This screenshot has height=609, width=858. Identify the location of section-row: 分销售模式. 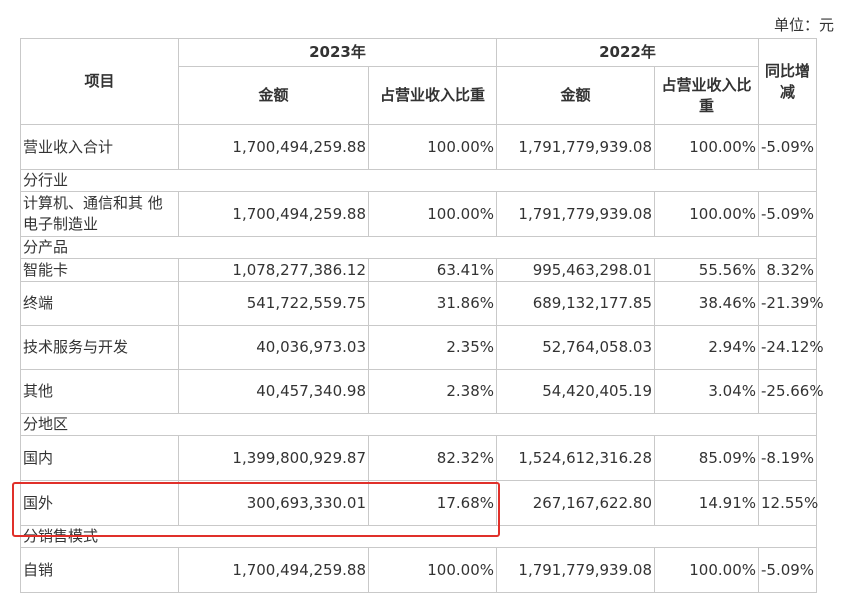
(418, 536).